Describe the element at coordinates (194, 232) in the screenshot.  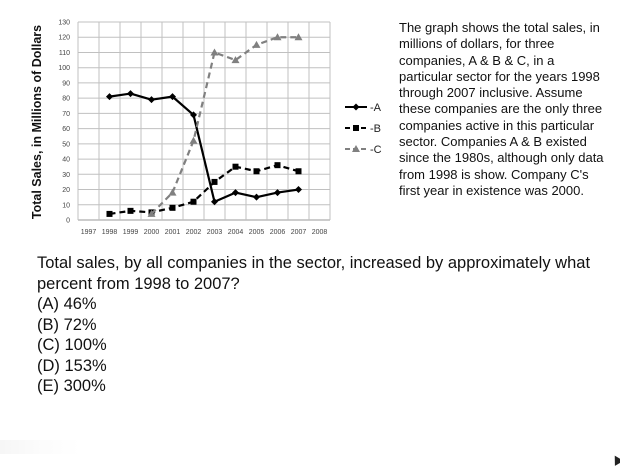
I see `x-tick-label: 2002` at that location.